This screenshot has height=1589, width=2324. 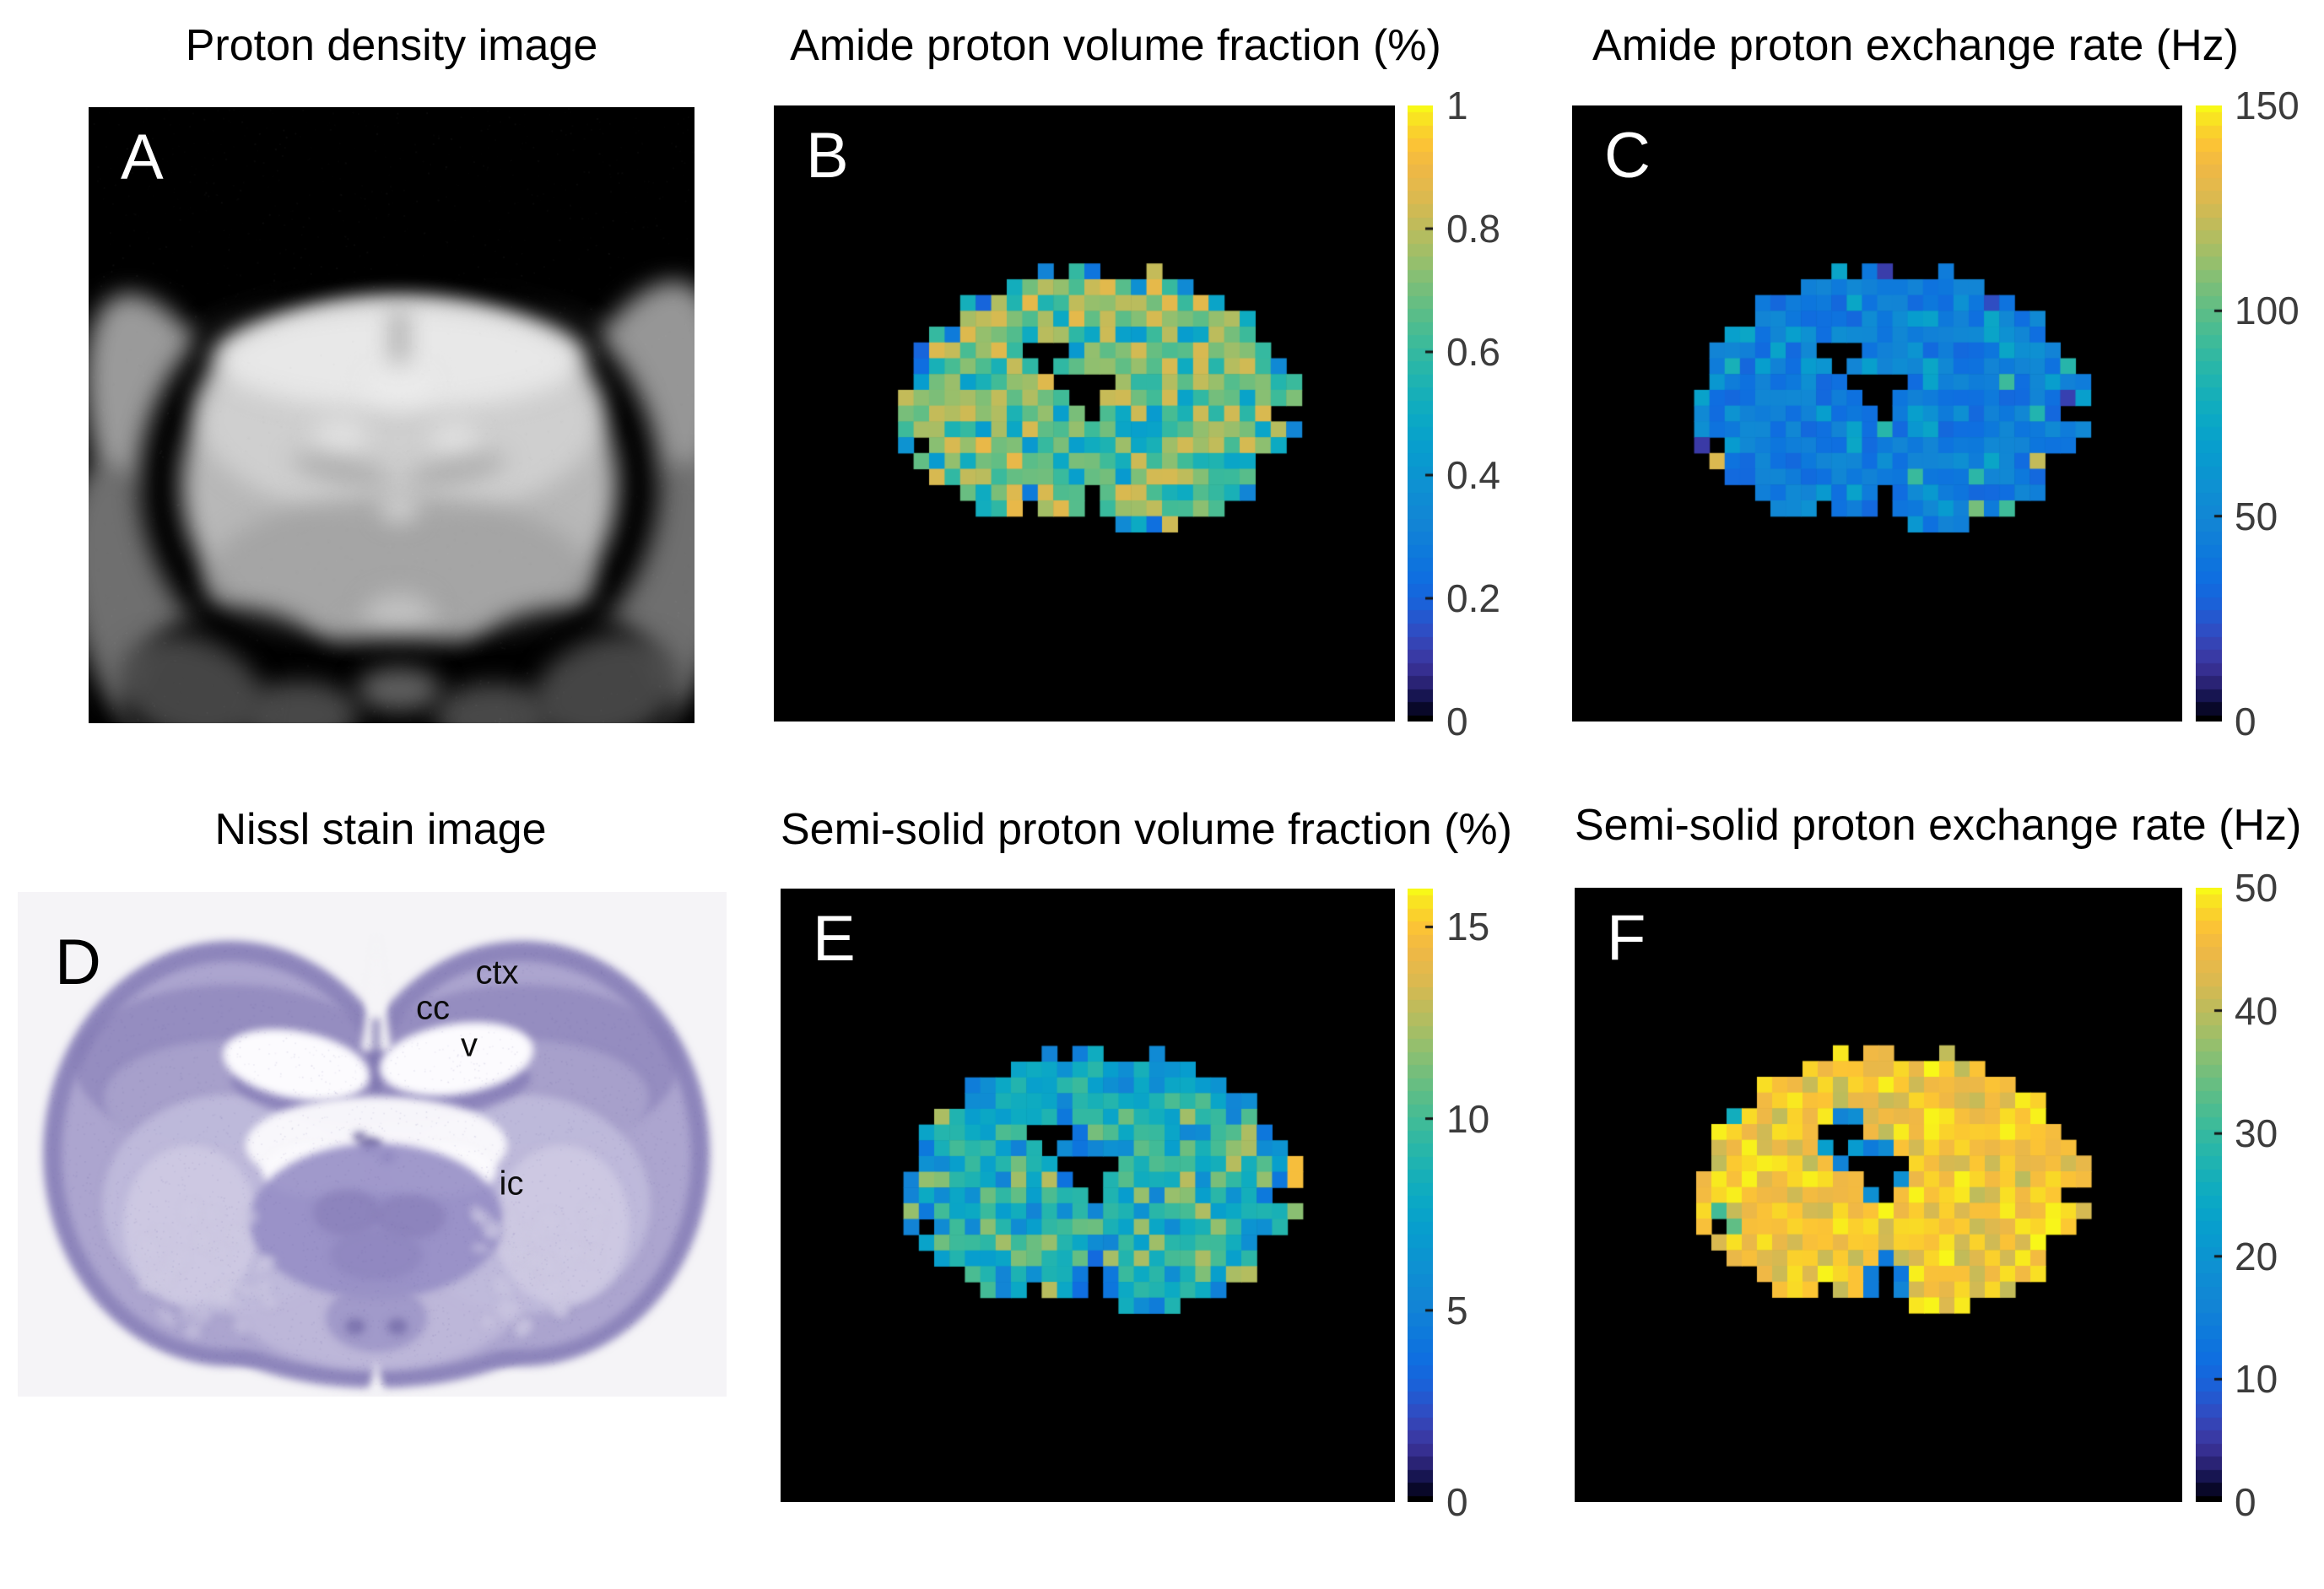 I want to click on semisolid-exchange-rate-heatmap, so click(x=1879, y=1195).